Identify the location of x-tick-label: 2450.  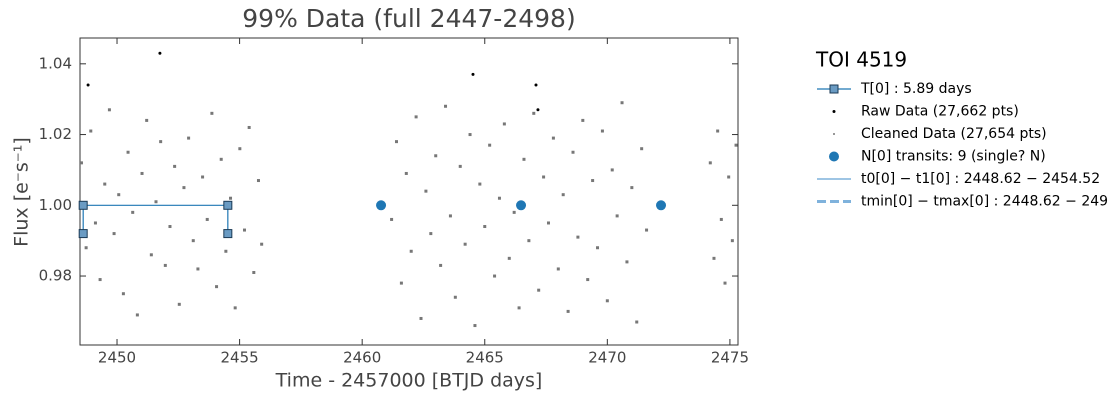
(117, 358).